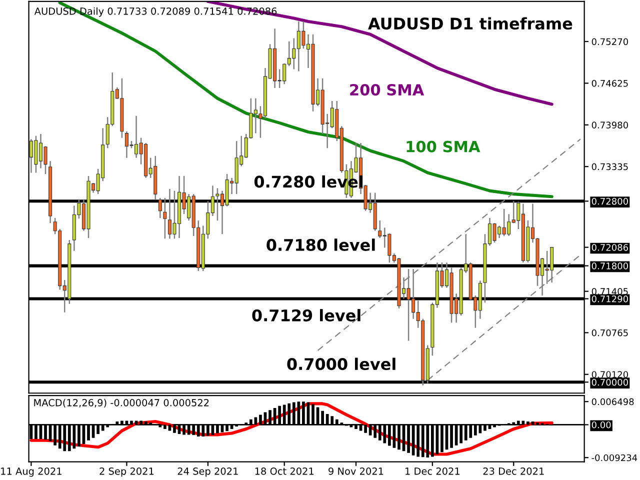 This screenshot has height=480, width=640. Describe the element at coordinates (613, 402) in the screenshot. I see `y-tick-label: 0.006498` at that location.